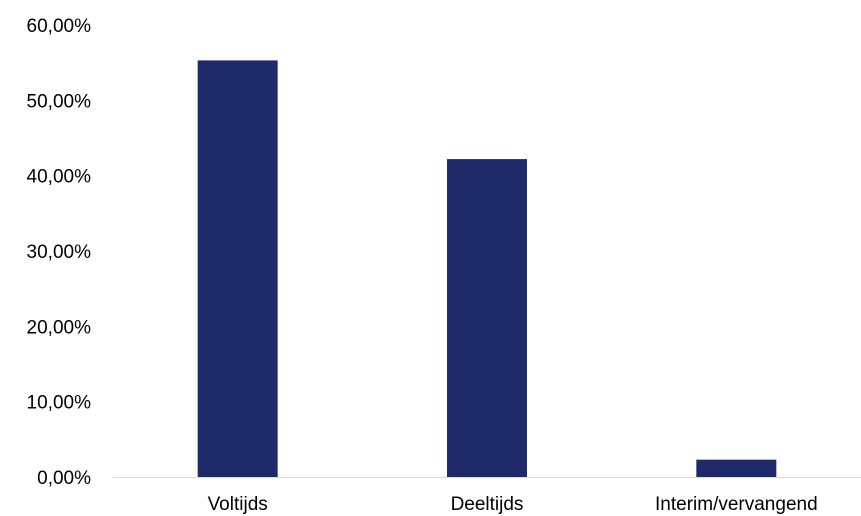 The height and width of the screenshot is (516, 861). What do you see at coordinates (59, 26) in the screenshot?
I see `y-tick-label: 60,00%` at bounding box center [59, 26].